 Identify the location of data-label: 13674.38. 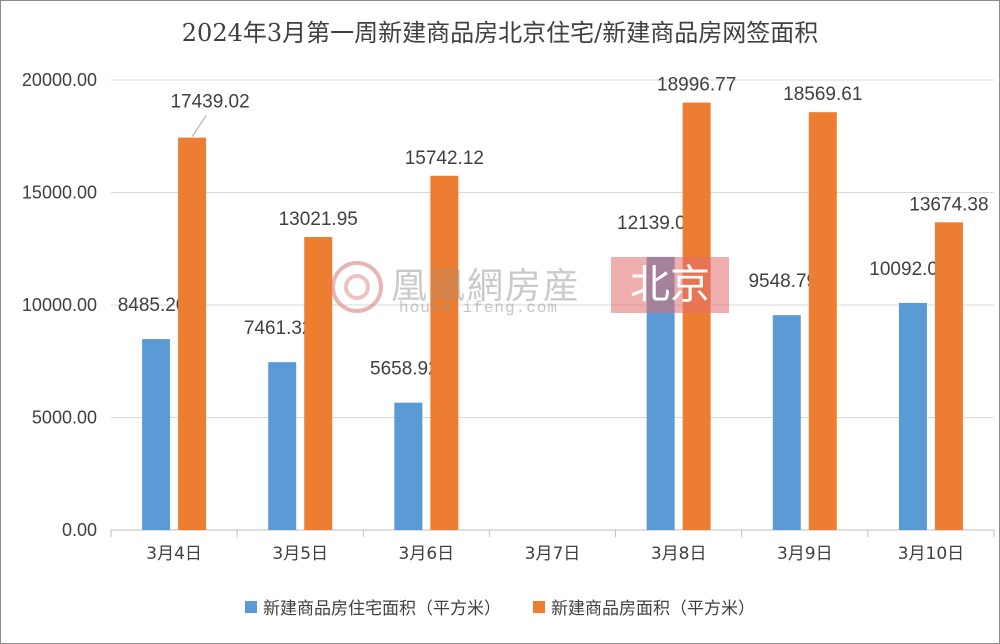
(948, 204).